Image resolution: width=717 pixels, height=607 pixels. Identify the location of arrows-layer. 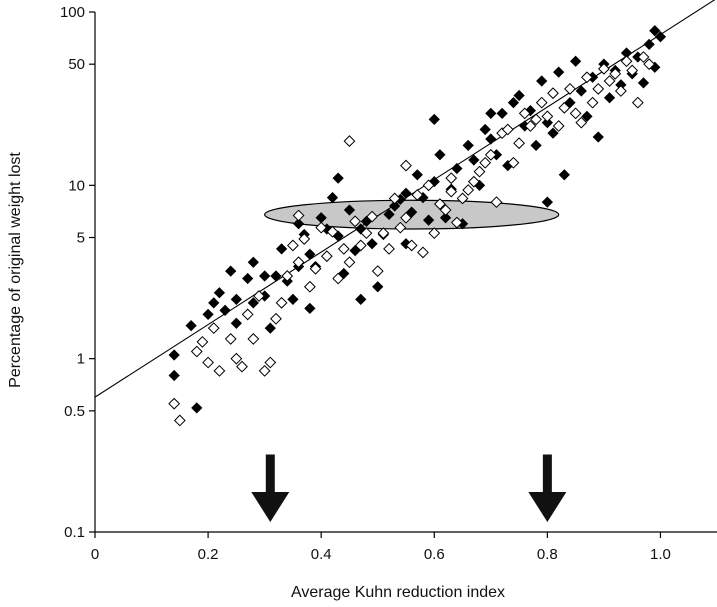
(409, 488).